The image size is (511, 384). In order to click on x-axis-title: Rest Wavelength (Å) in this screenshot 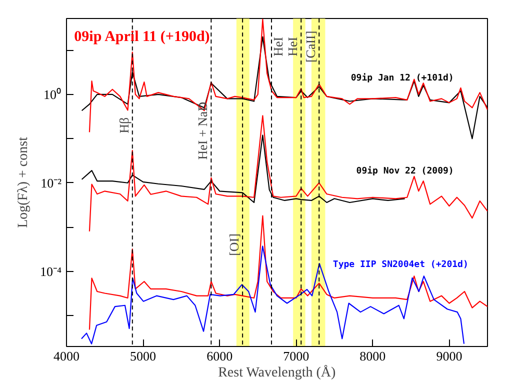, I will do `click(277, 372)`.